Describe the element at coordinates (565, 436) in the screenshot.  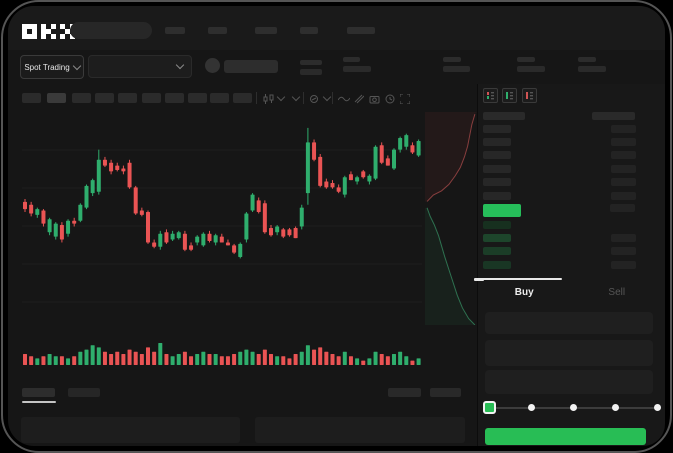
I see `buy-submit-button` at that location.